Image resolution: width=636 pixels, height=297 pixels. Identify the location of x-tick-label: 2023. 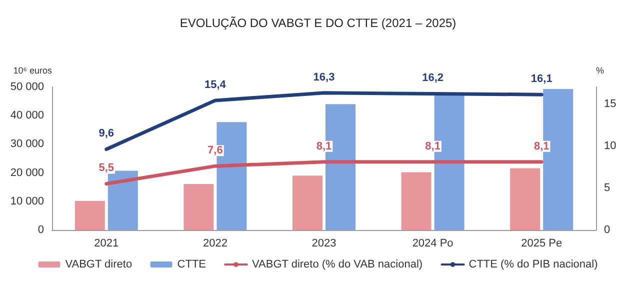
(324, 244).